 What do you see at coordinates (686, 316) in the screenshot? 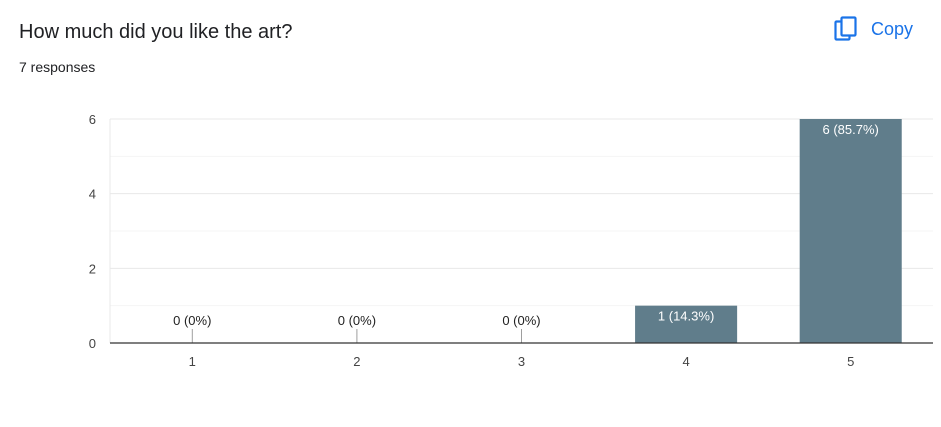
I see `bar-data-label: 1 (14.3%)` at bounding box center [686, 316].